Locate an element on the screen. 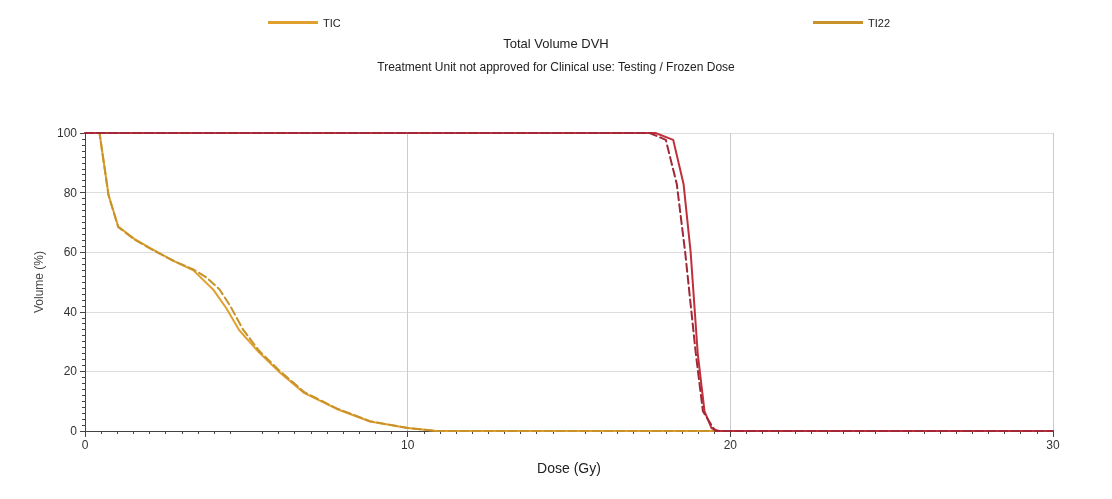  chart-subtitle: Treatment Unit not approved for Clinical use: Testing / Frozen Dose is located at coordinates (556, 67).